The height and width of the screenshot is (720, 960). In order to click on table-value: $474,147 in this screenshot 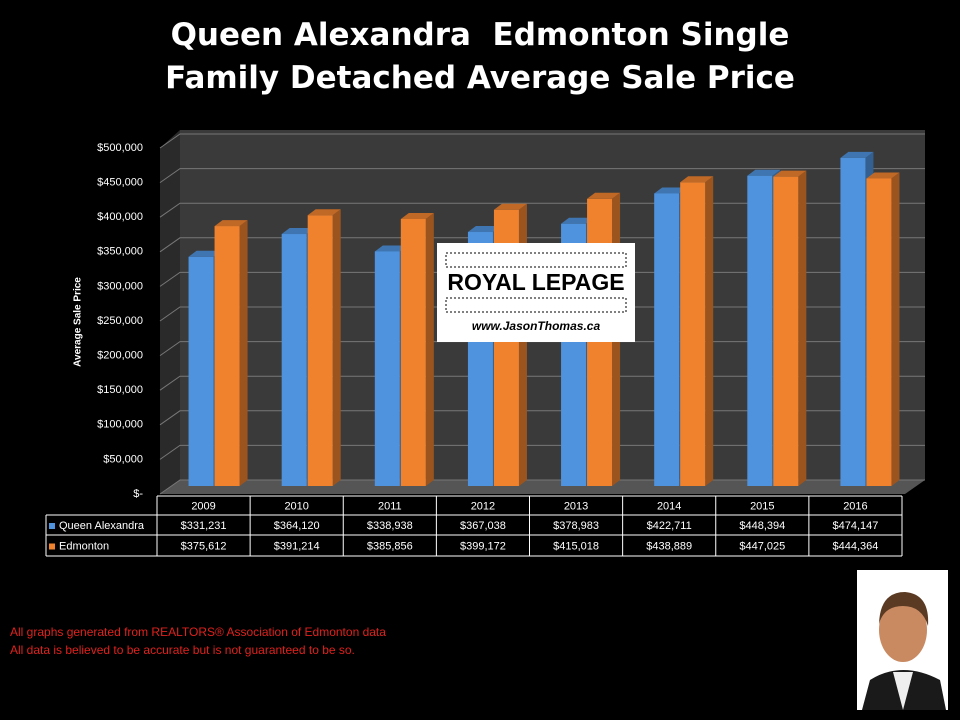, I will do `click(855, 526)`.